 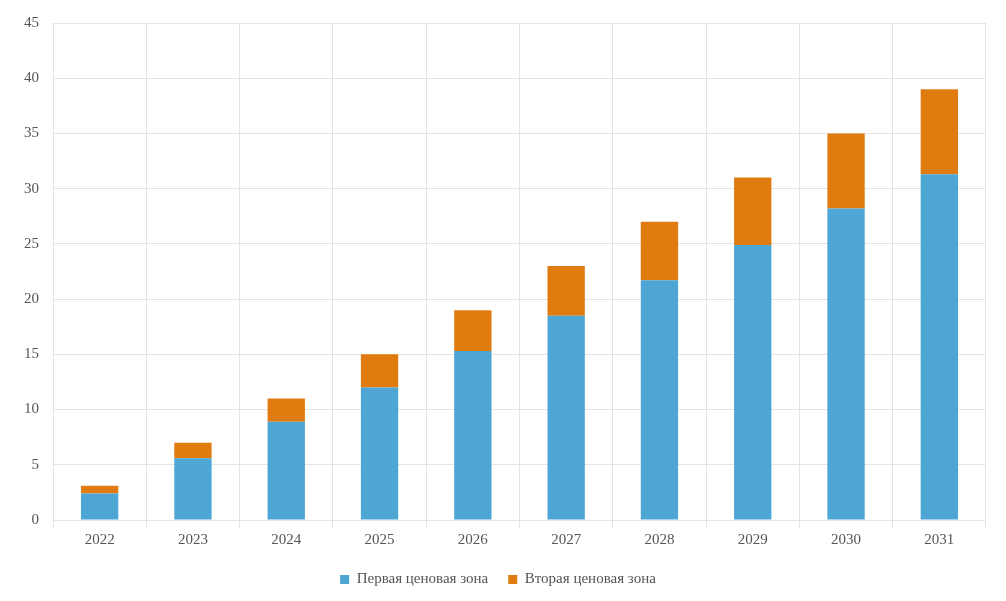 What do you see at coordinates (752, 538) in the screenshot?
I see `x-tick-label: 2029` at bounding box center [752, 538].